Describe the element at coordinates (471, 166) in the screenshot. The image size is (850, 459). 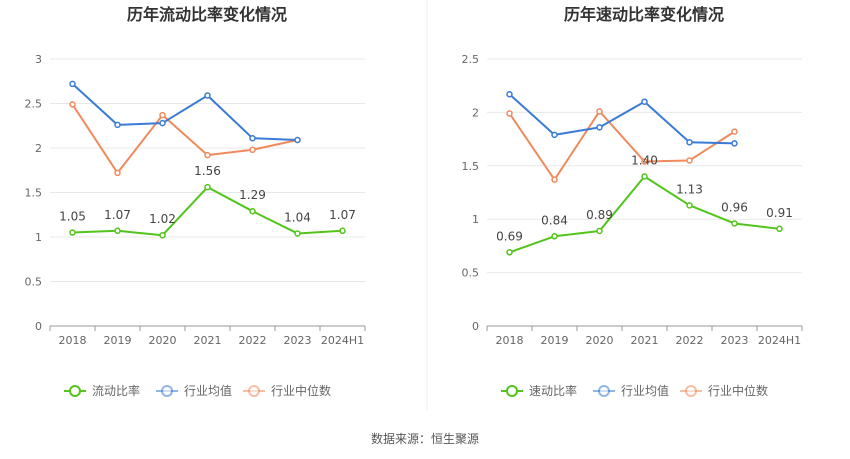
I see `y-tick-label: 1.5` at that location.